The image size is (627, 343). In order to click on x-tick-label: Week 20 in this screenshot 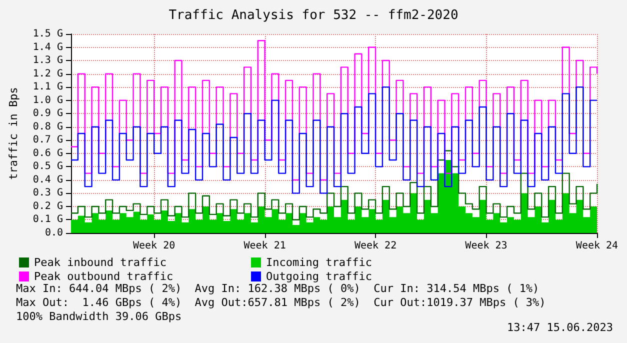, I will do `click(154, 246)`.